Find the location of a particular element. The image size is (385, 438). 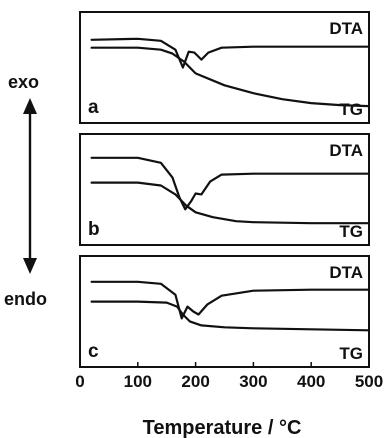

x-tick-label-200: 200 is located at coordinates (195, 381).